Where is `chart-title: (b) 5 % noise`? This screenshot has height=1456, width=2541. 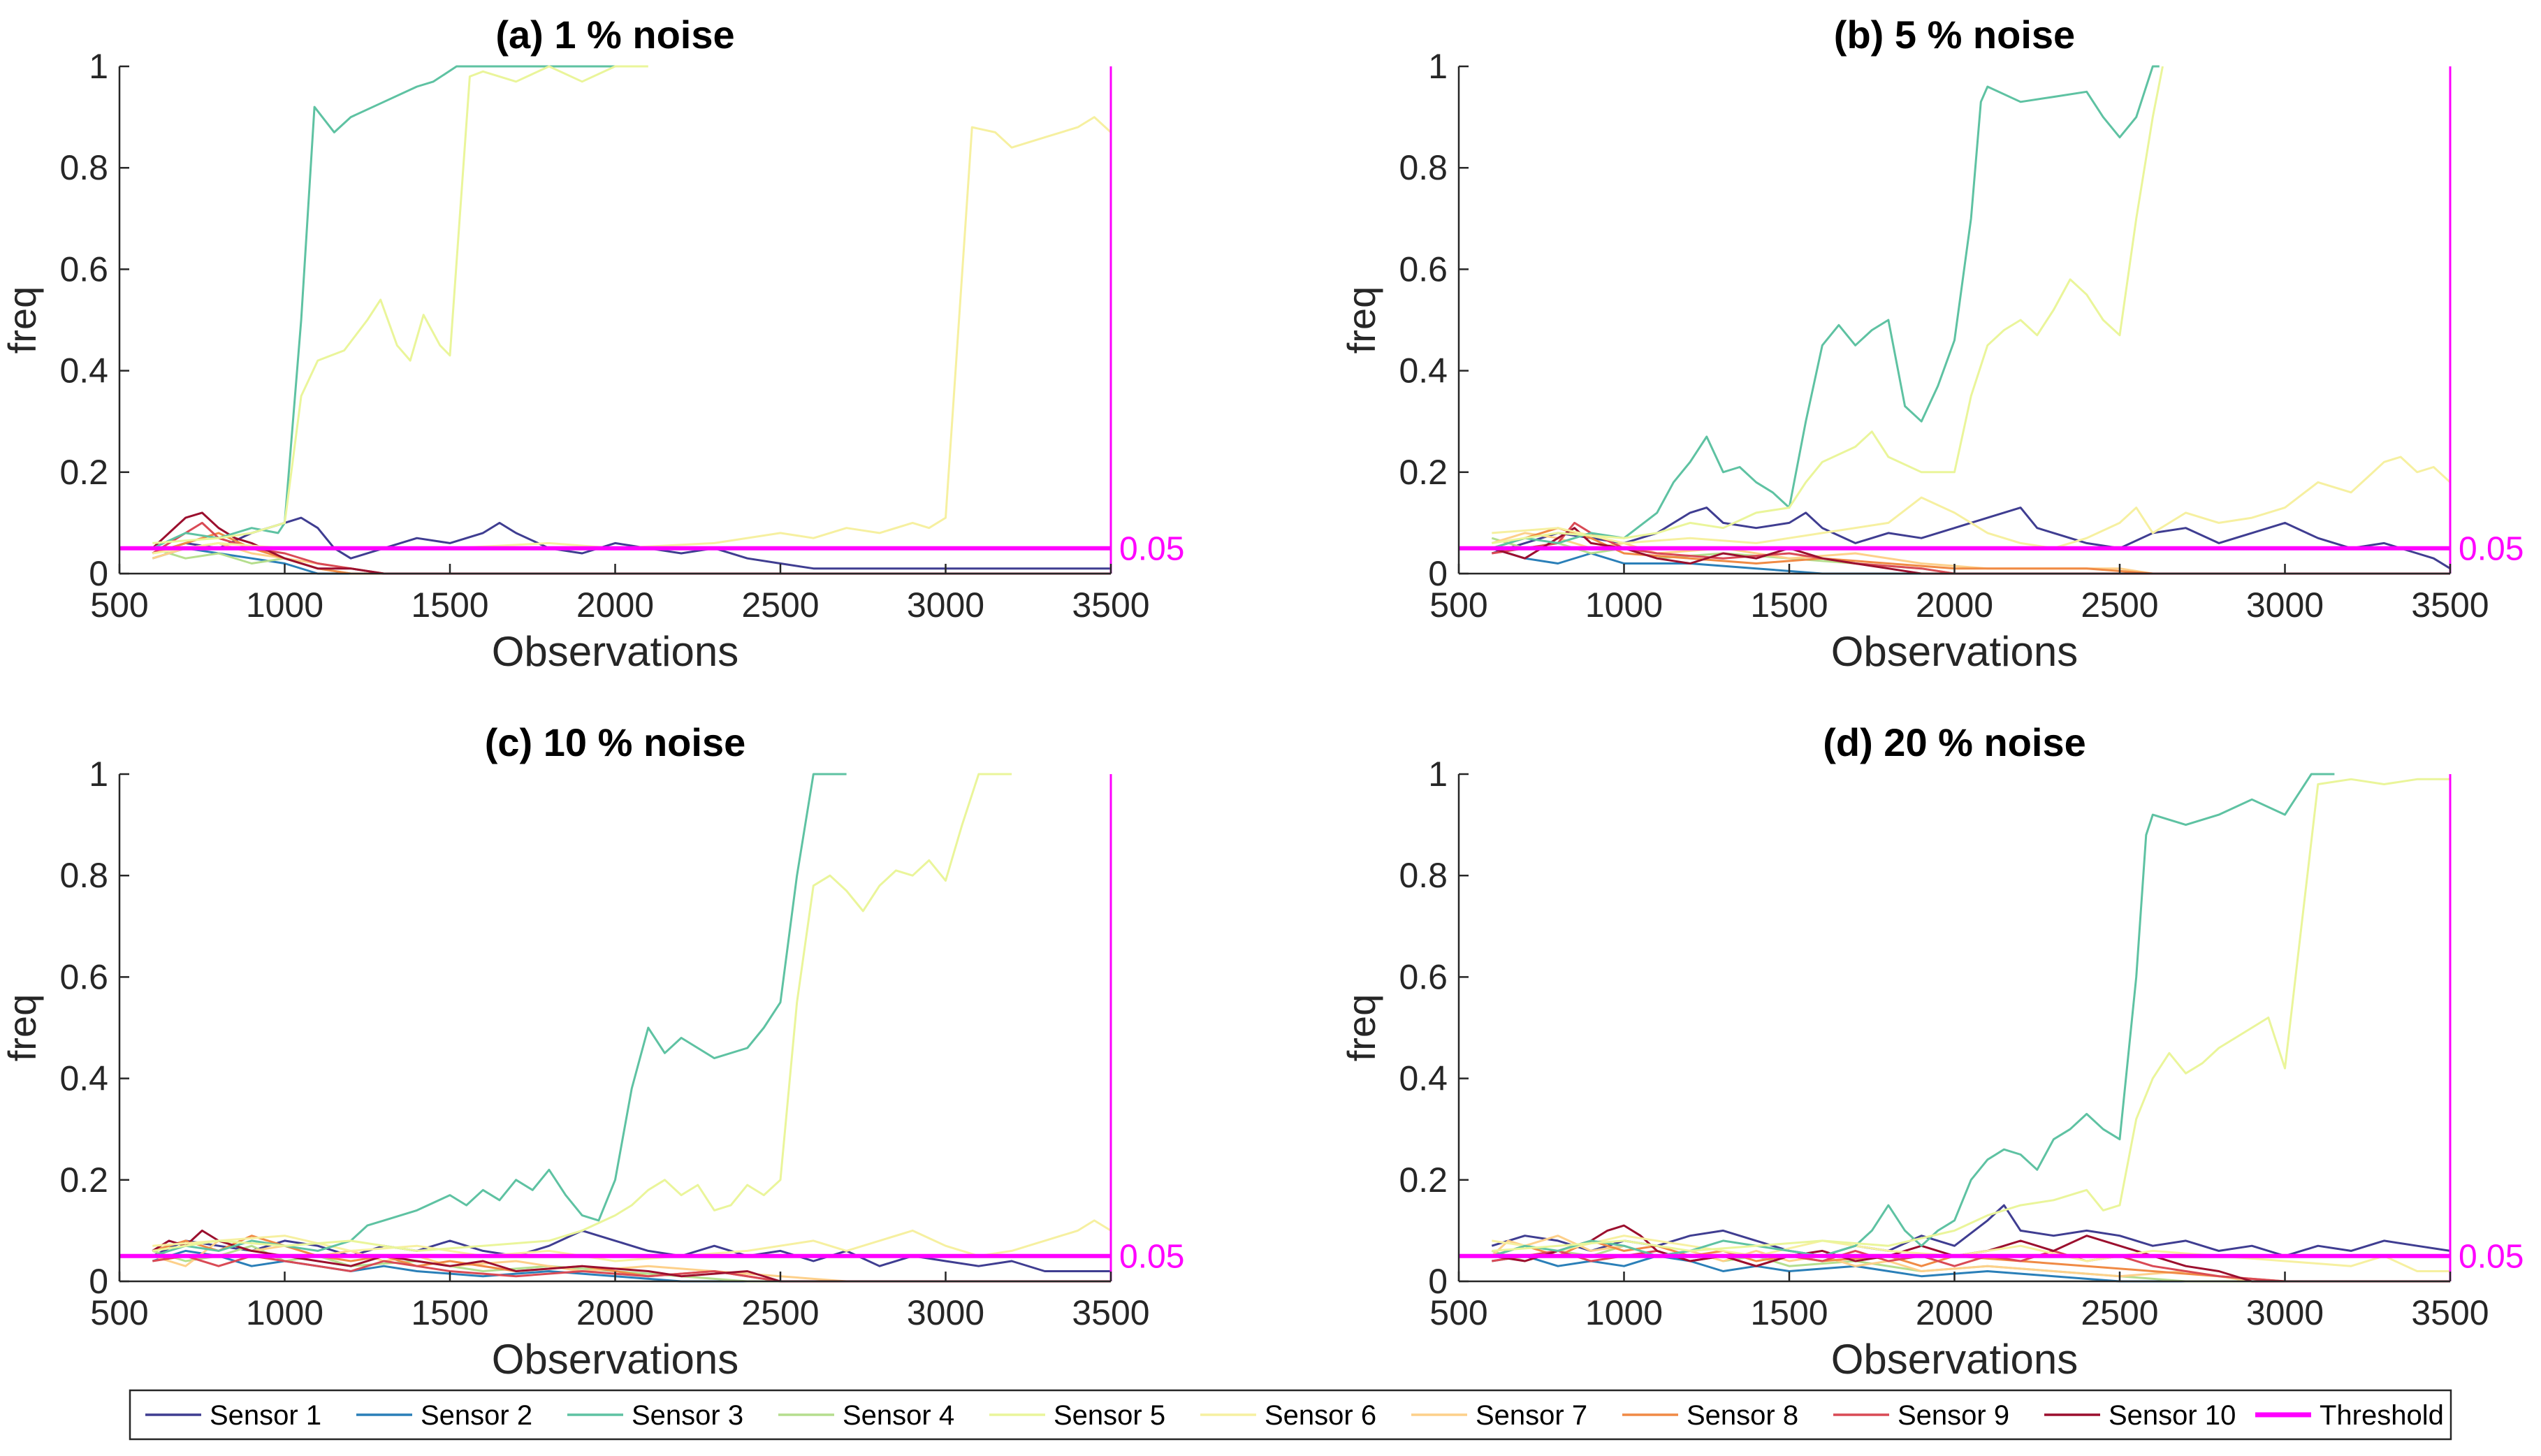 chart-title: (b) 5 % noise is located at coordinates (1954, 35).